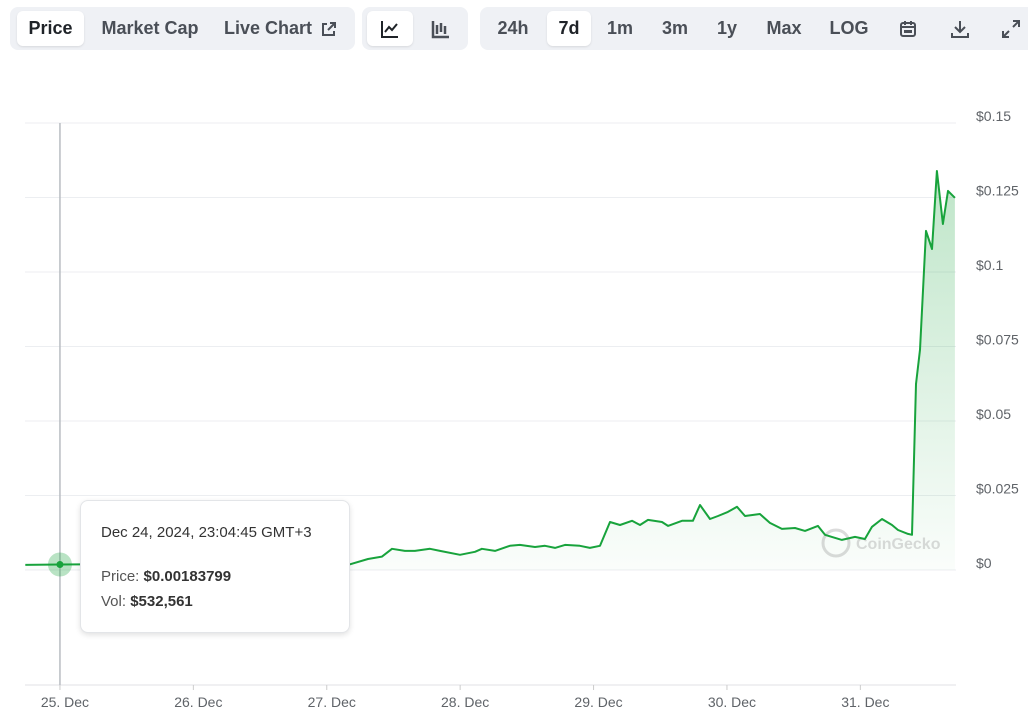 This screenshot has height=723, width=1028. What do you see at coordinates (390, 28) in the screenshot?
I see `line-chart-button` at bounding box center [390, 28].